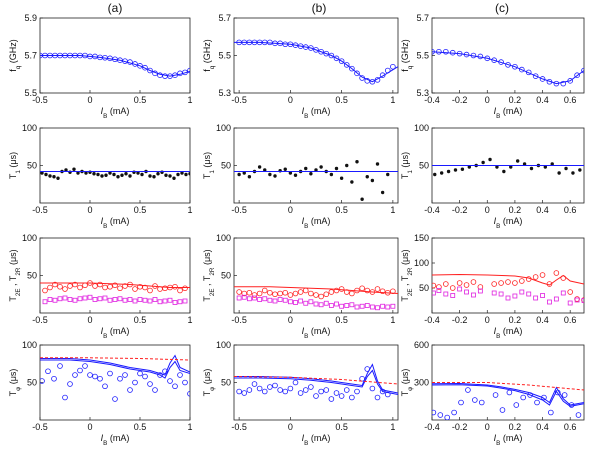 Image resolution: width=594 pixels, height=455 pixels. What do you see at coordinates (460, 210) in the screenshot?
I see `x-tick-label: -0.2` at bounding box center [460, 210].